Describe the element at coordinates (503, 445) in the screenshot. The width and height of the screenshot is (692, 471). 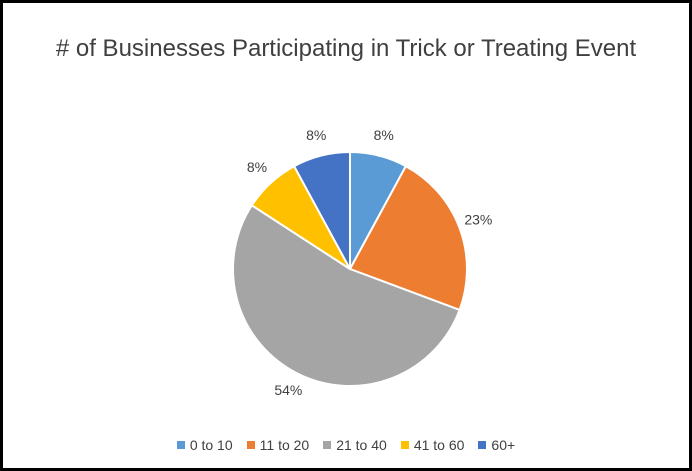
I see `legend-label: 60+` at that location.